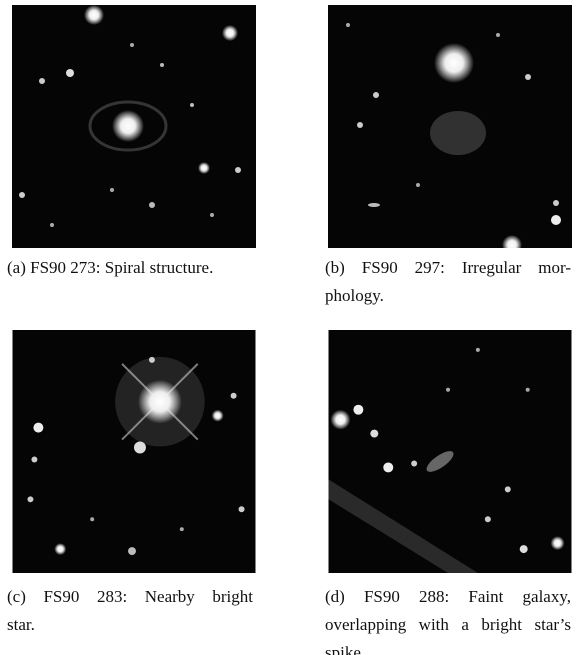 Image resolution: width=586 pixels, height=655 pixels. What do you see at coordinates (345, 649) in the screenshot?
I see `caption-line: spike.` at bounding box center [345, 649].